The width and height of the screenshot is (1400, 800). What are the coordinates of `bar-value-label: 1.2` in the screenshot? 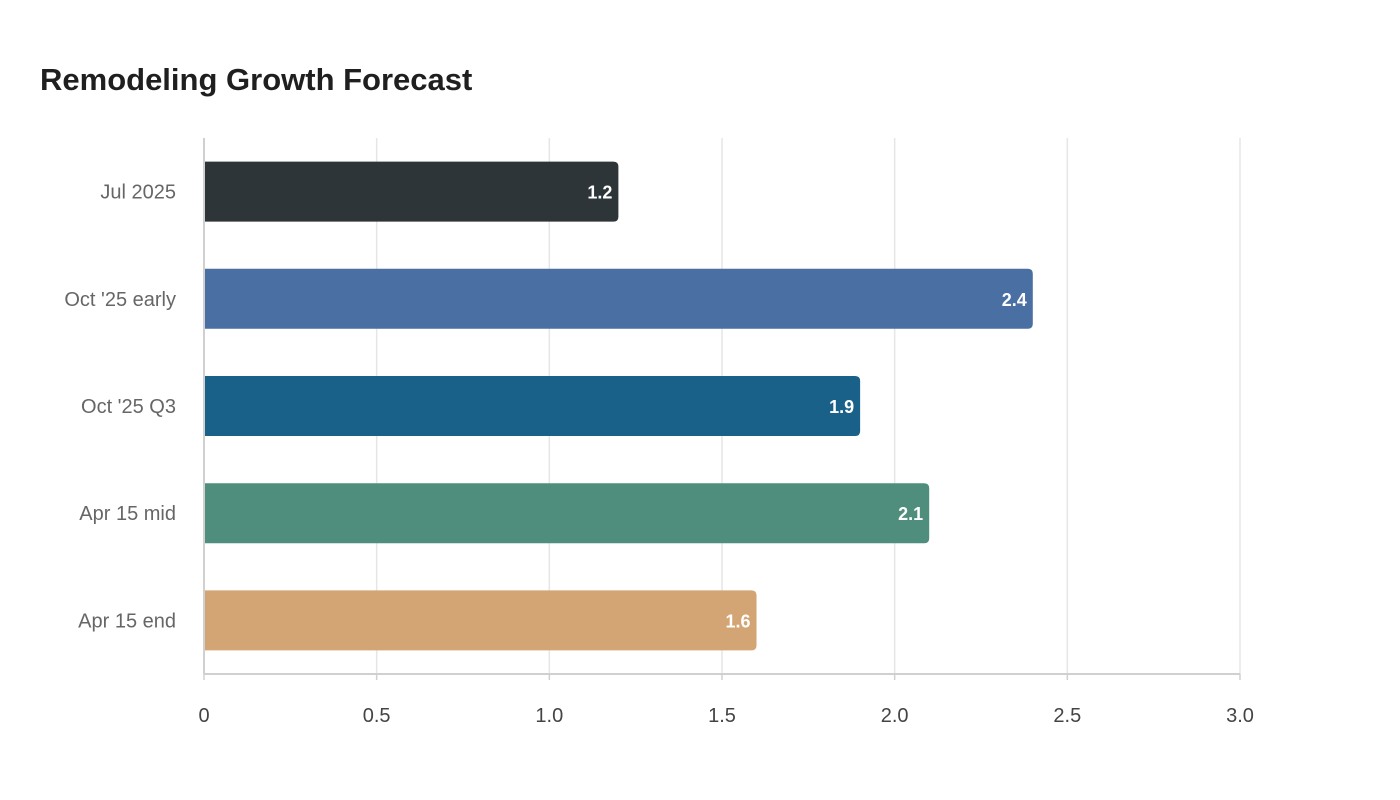 It's located at (599, 193).